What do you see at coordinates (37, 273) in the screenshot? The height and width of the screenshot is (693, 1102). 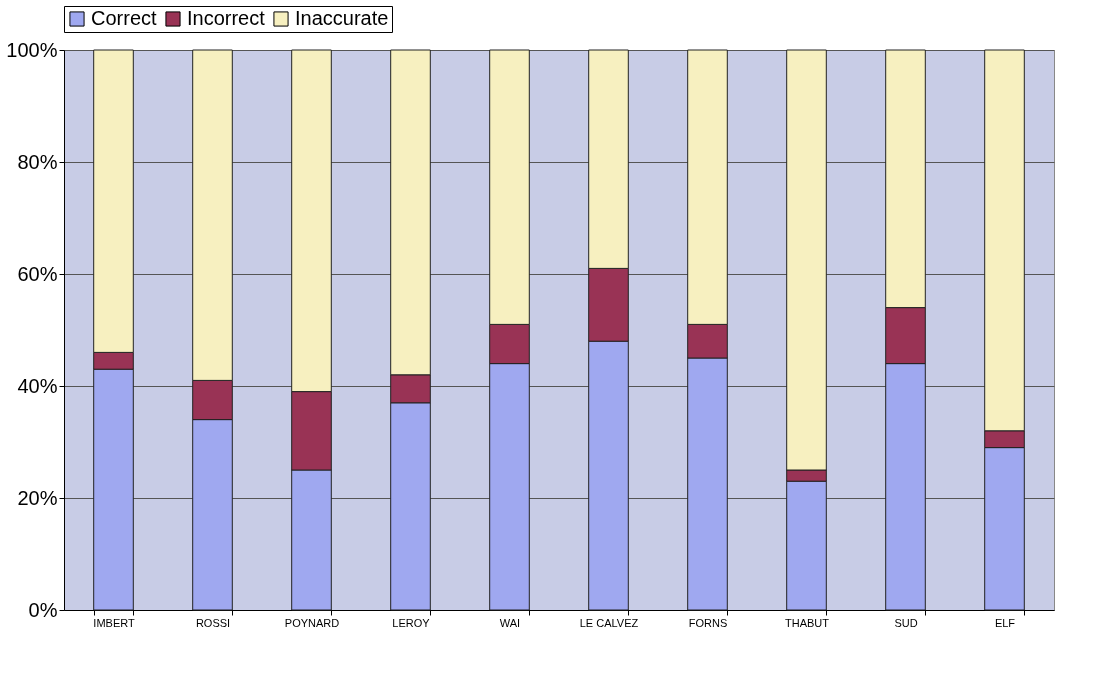 I see `y-tick-label: 60%` at bounding box center [37, 273].